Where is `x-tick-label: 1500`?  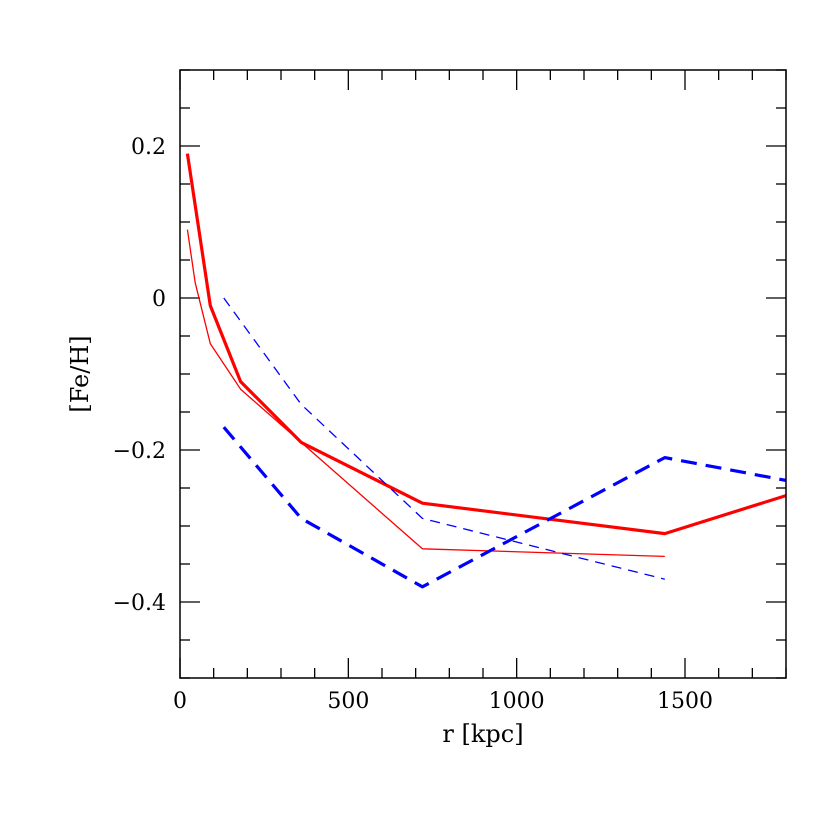
x-tick-label: 1500 is located at coordinates (685, 701).